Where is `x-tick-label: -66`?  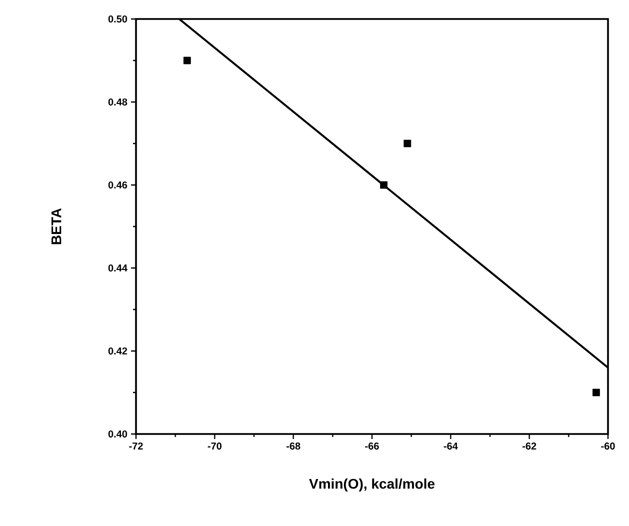 x-tick-label: -66 is located at coordinates (372, 446).